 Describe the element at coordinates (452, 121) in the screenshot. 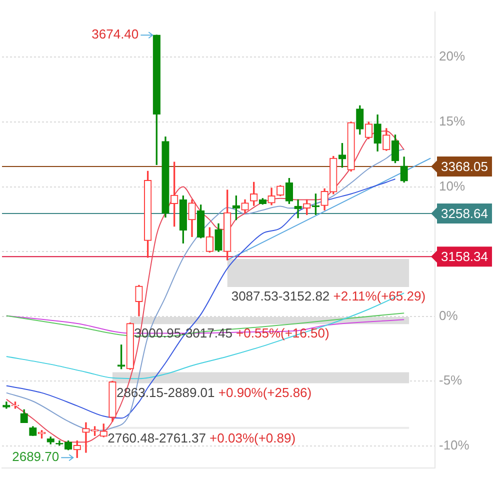

I see `y-tick-label: 15%` at that location.